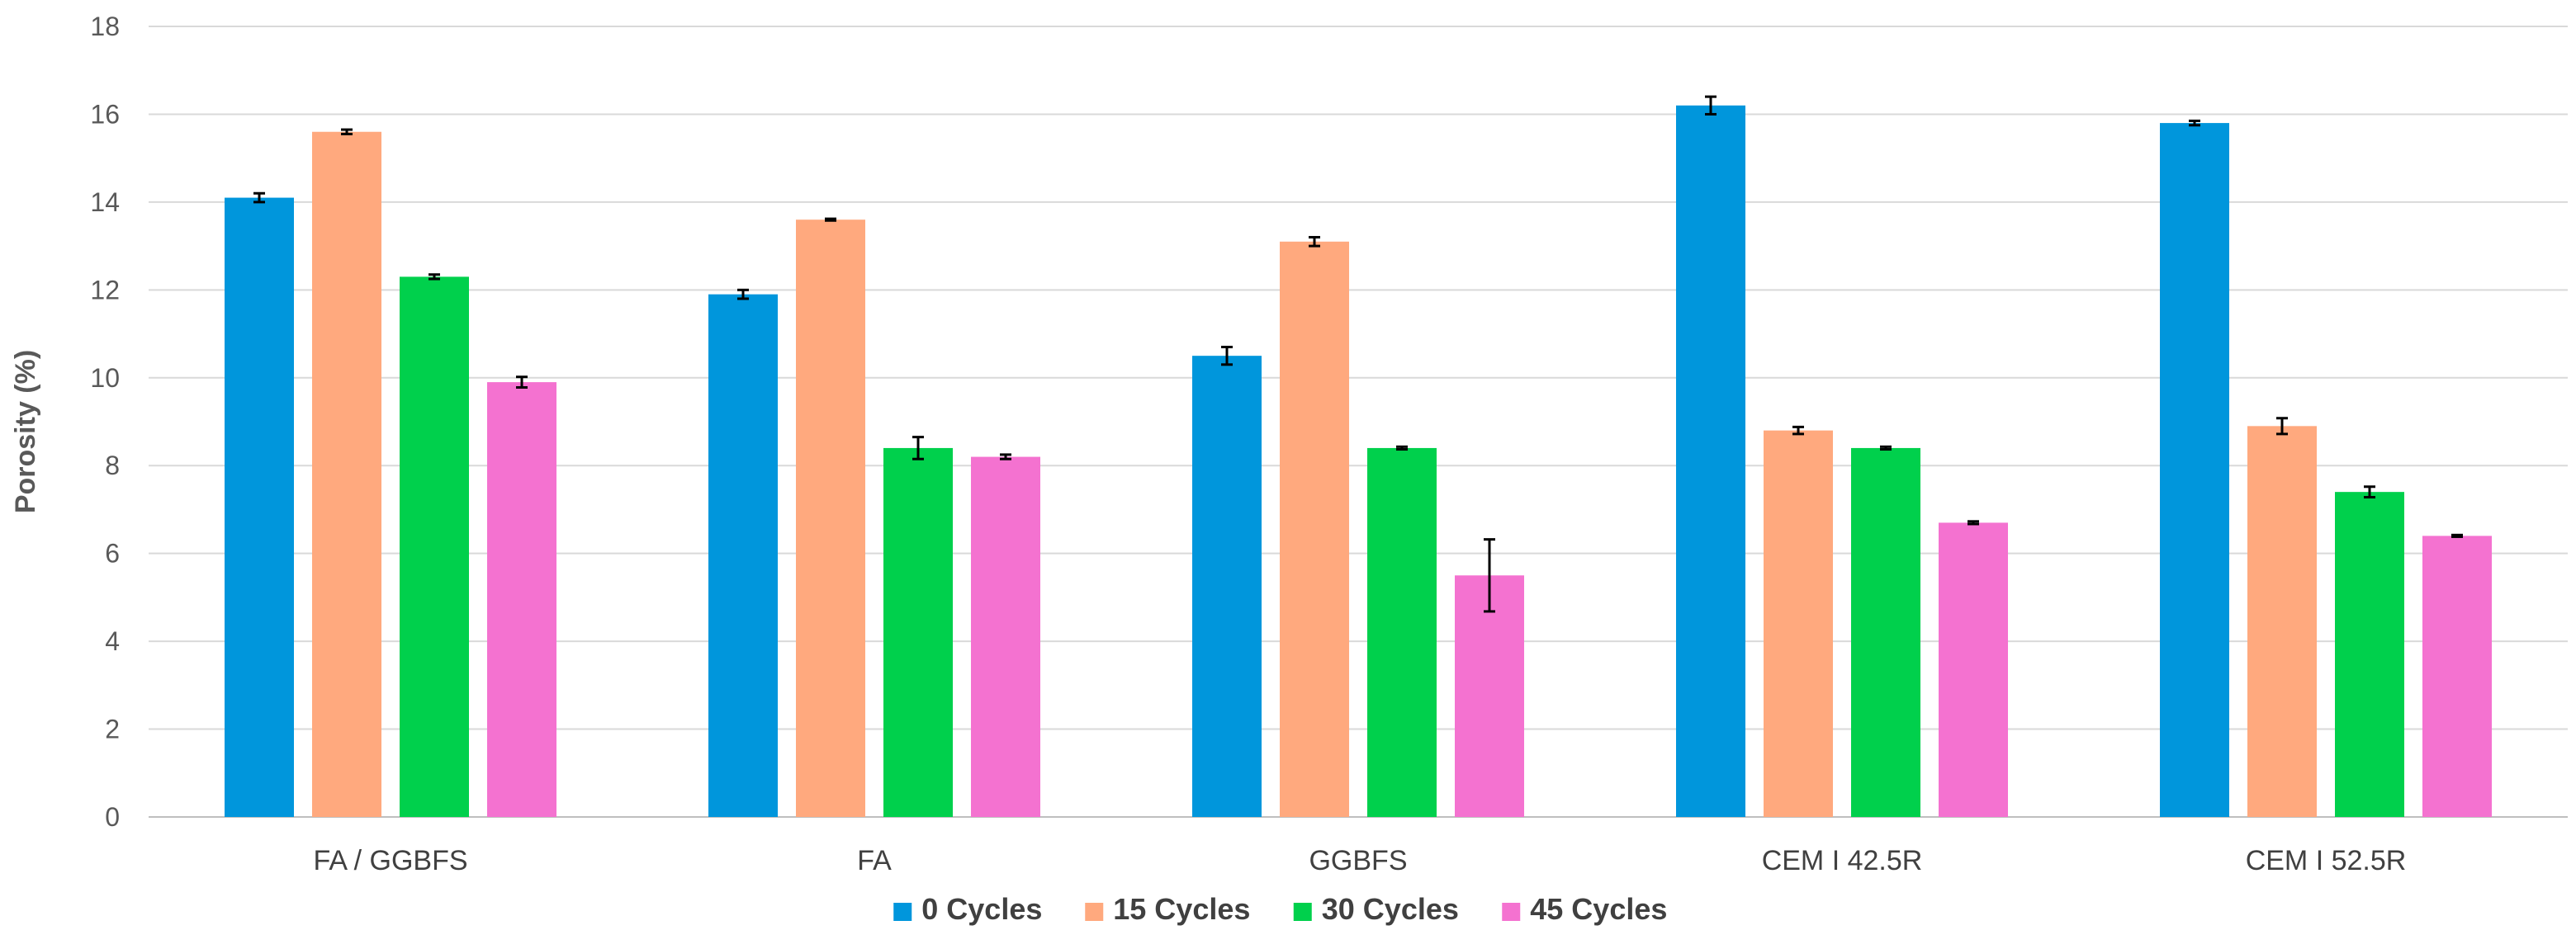 This screenshot has height=949, width=2576. I want to click on y-axis-title: Porosity (%), so click(25, 432).